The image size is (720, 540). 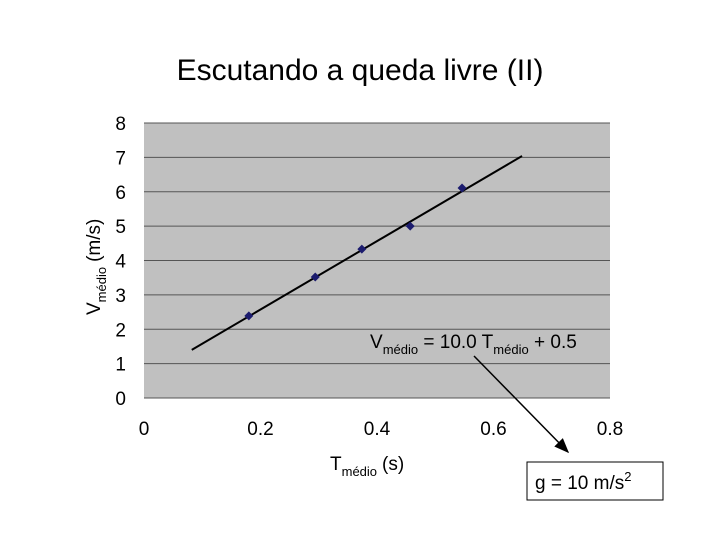 I want to click on x-tick-label: 0.4, so click(x=377, y=429).